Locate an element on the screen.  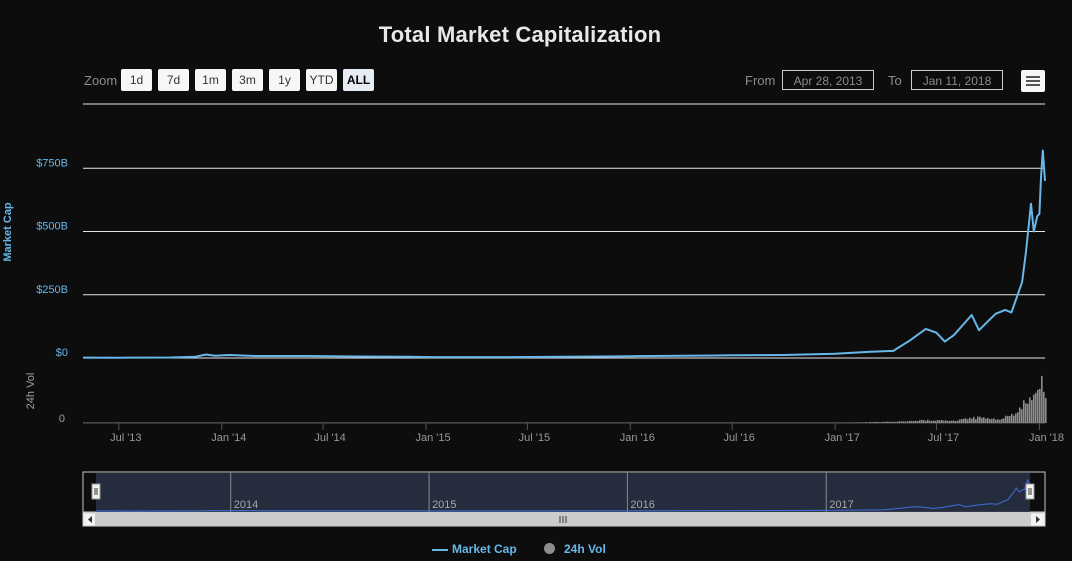
zoom-ytd-button: YTD is located at coordinates (321, 80).